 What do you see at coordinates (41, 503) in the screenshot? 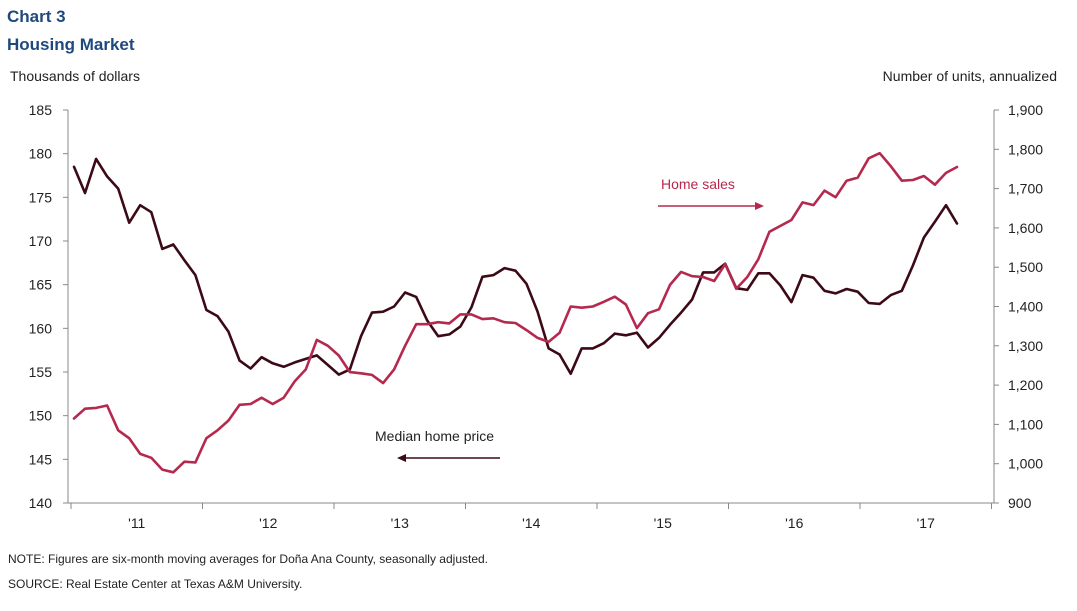
I see `left-tick-label: 140` at bounding box center [41, 503].